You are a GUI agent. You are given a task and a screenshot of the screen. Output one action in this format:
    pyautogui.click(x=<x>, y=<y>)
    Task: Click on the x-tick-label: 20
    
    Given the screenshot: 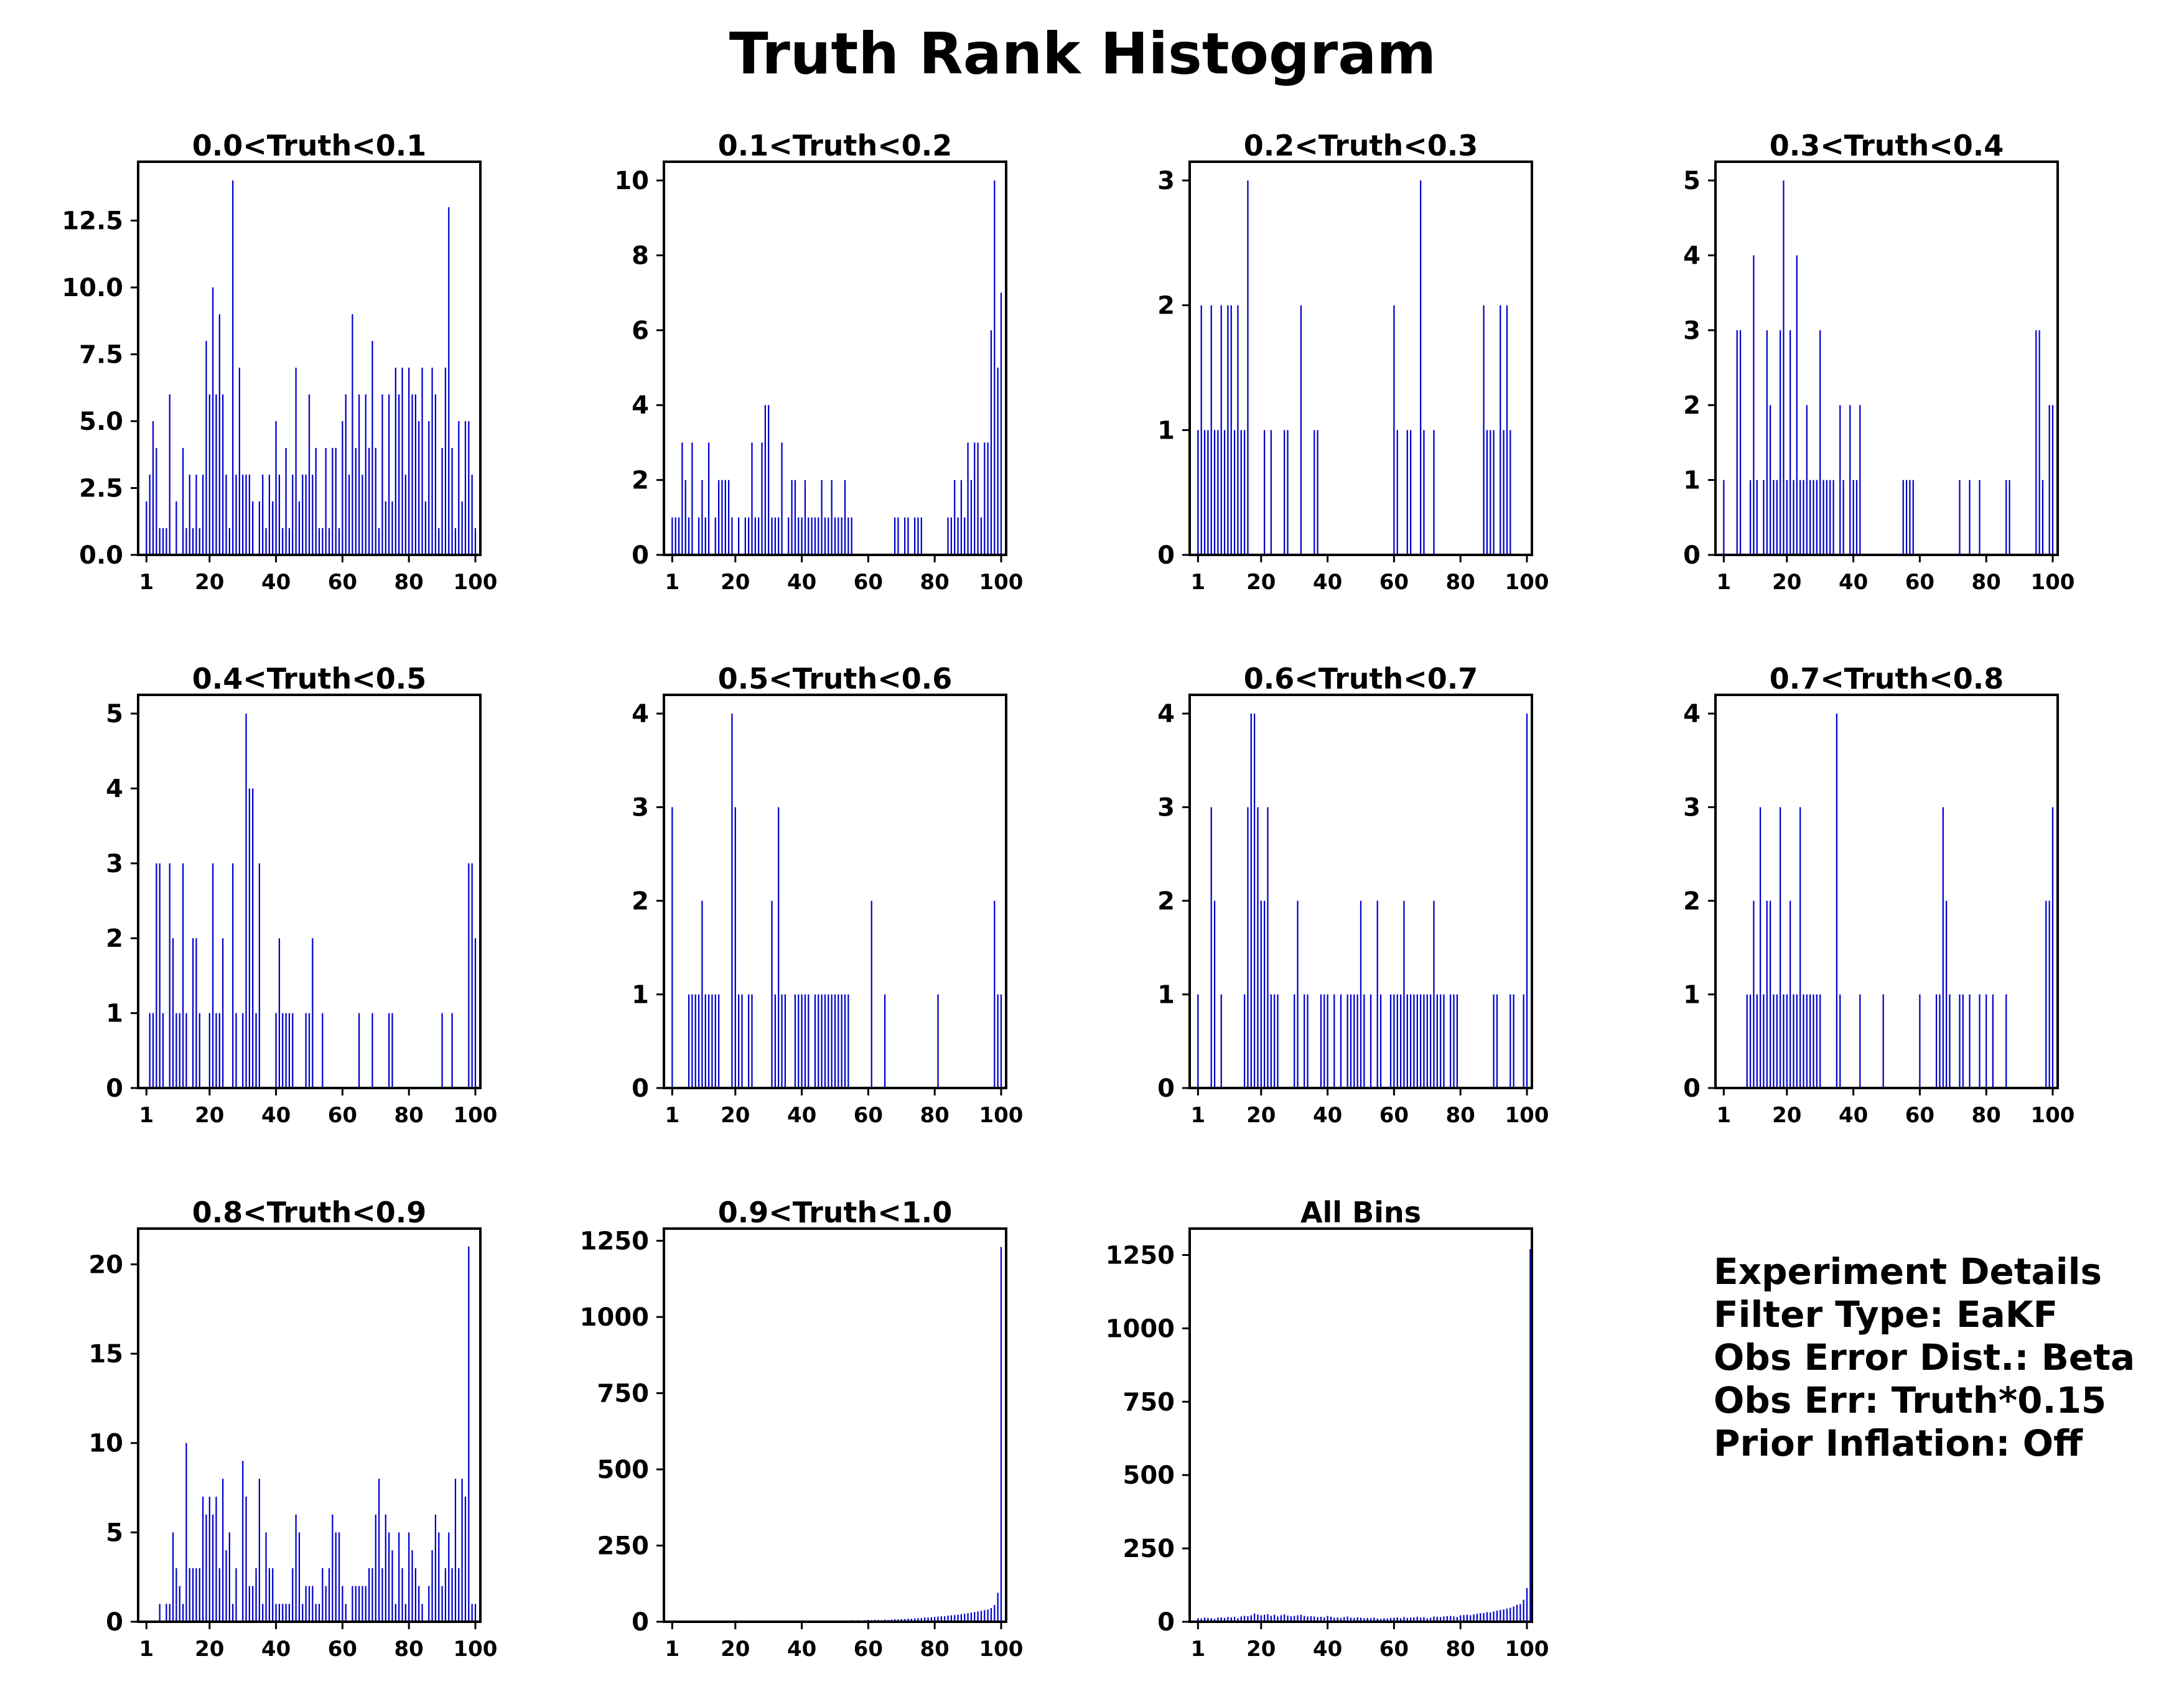 What is the action you would take?
    pyautogui.click(x=1786, y=582)
    